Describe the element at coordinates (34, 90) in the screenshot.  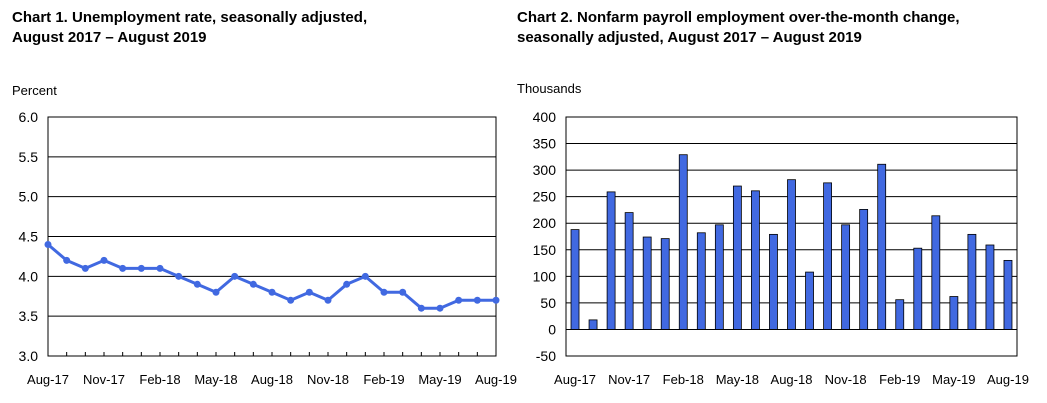
I see `y-axis-label: Percent` at that location.